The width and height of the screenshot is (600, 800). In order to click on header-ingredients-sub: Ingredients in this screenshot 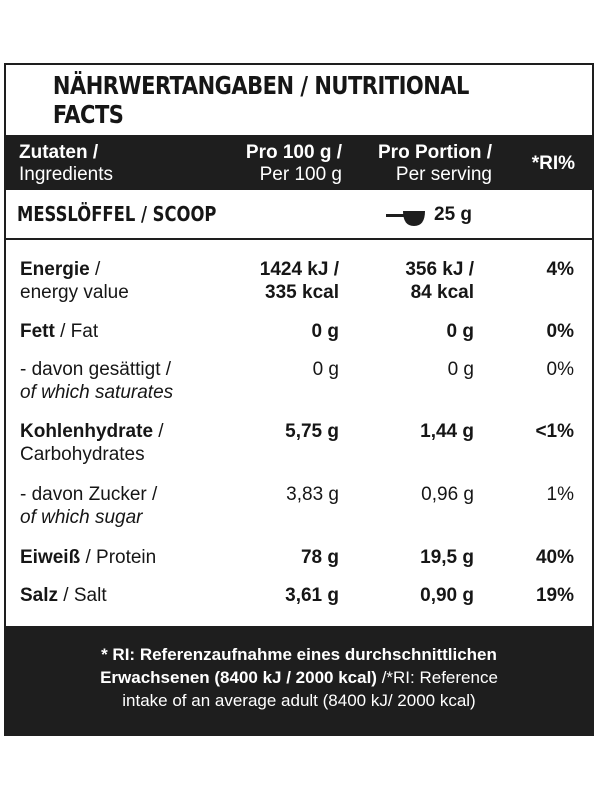, I will do `click(66, 174)`.